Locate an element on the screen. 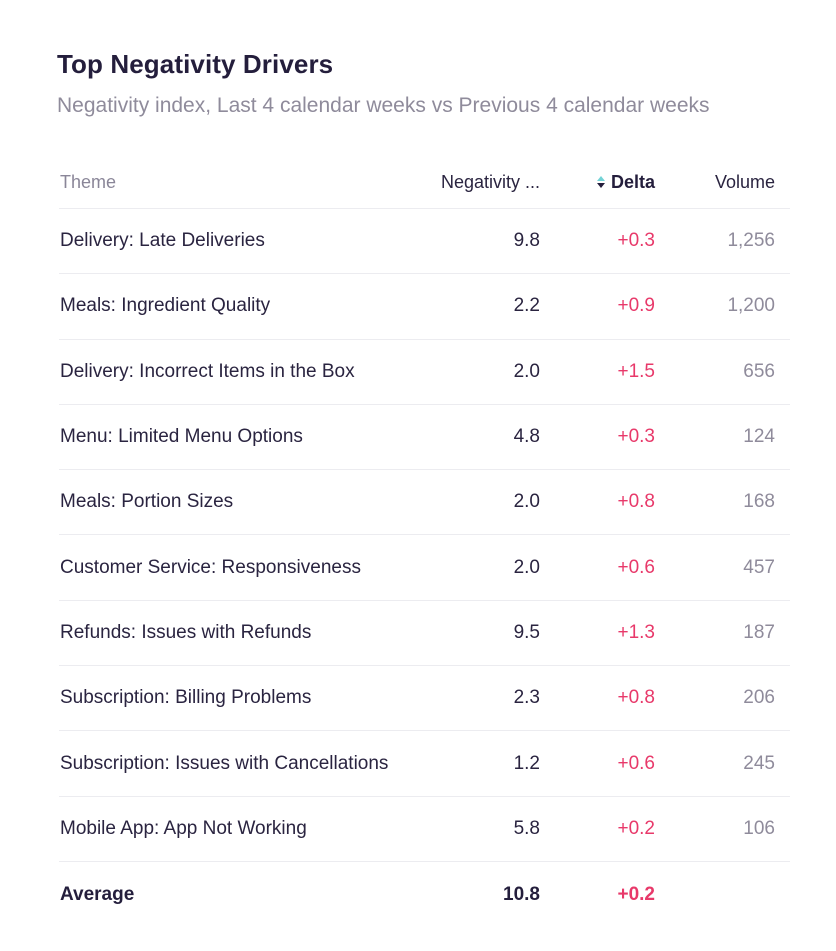  negativity-cell: 1.2 is located at coordinates (526, 763).